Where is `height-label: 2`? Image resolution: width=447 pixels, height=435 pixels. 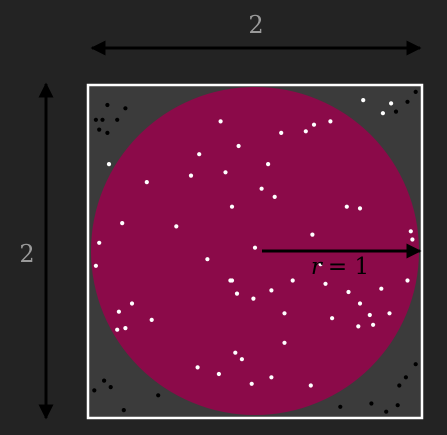
height-label: 2 is located at coordinates (26, 254).